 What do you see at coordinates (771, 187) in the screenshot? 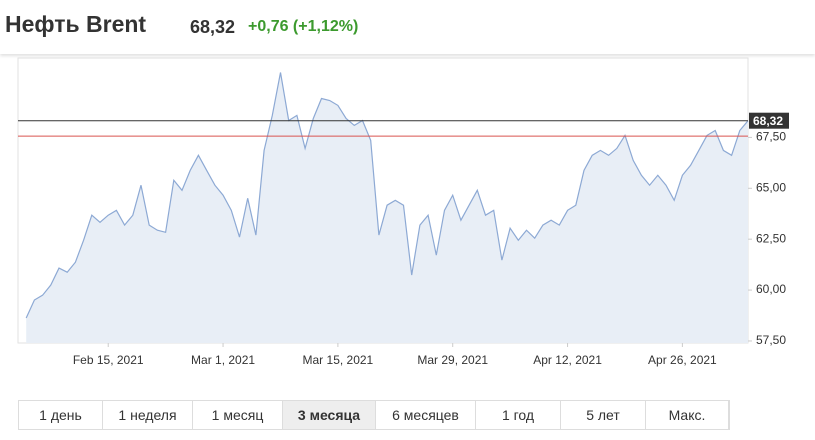
I see `y-tick-label: 65,00` at bounding box center [771, 187].